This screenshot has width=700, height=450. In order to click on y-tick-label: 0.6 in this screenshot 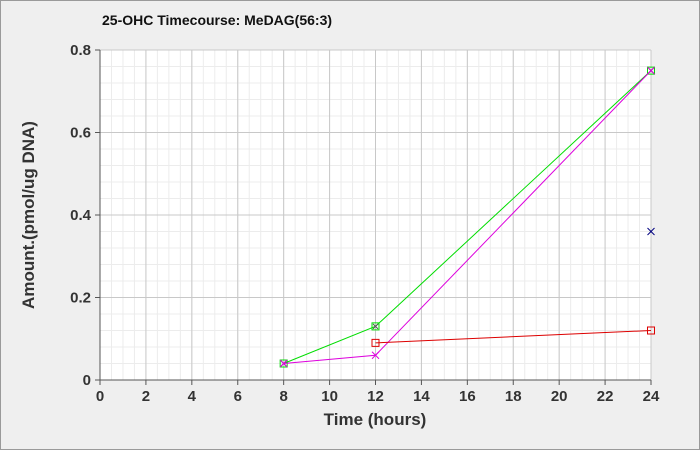, I will do `click(80, 133)`.